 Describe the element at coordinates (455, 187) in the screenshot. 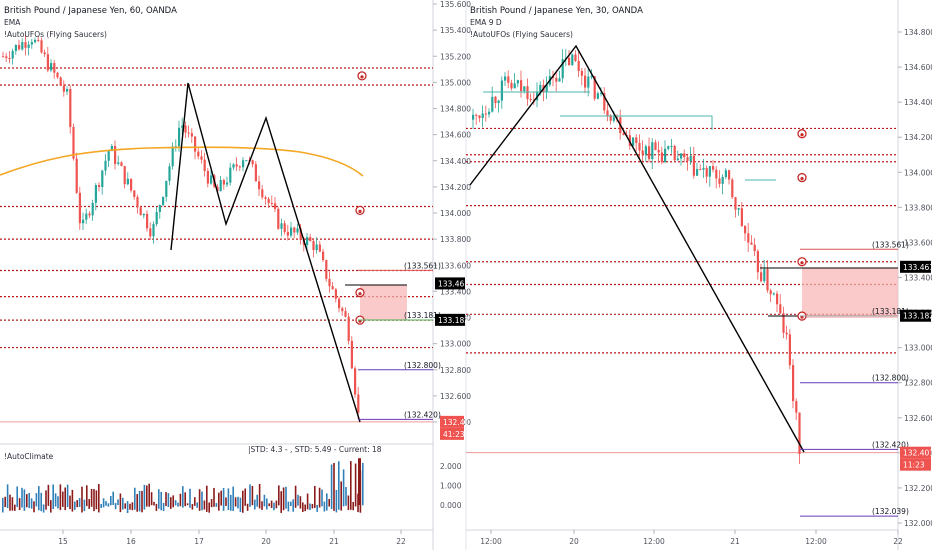

I see `left-y-tick-label: 134.200` at that location.